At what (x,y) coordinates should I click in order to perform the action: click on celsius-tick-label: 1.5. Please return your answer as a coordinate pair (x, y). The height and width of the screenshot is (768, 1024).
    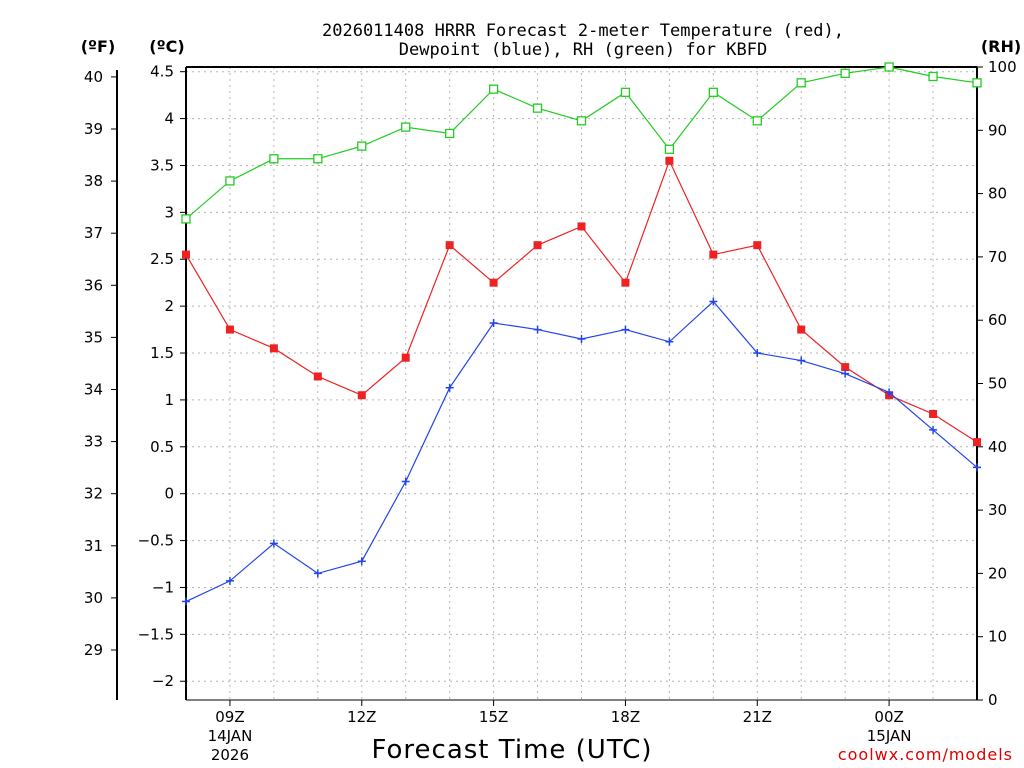
    Looking at the image, I should click on (162, 353).